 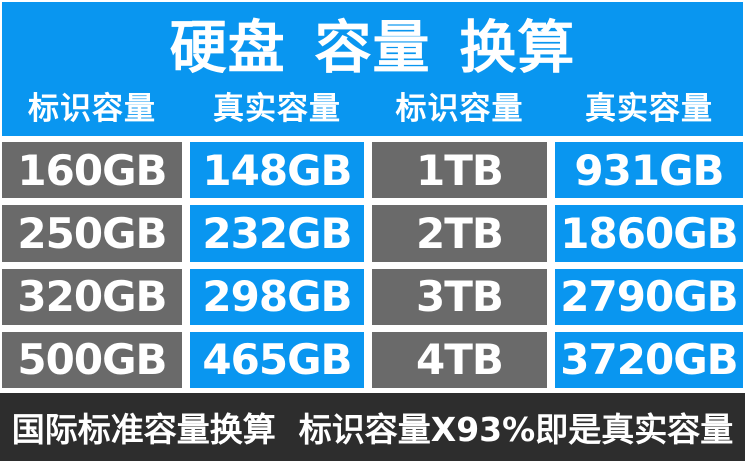 What do you see at coordinates (277, 296) in the screenshot?
I see `capacity-cell-actual: 298GB` at bounding box center [277, 296].